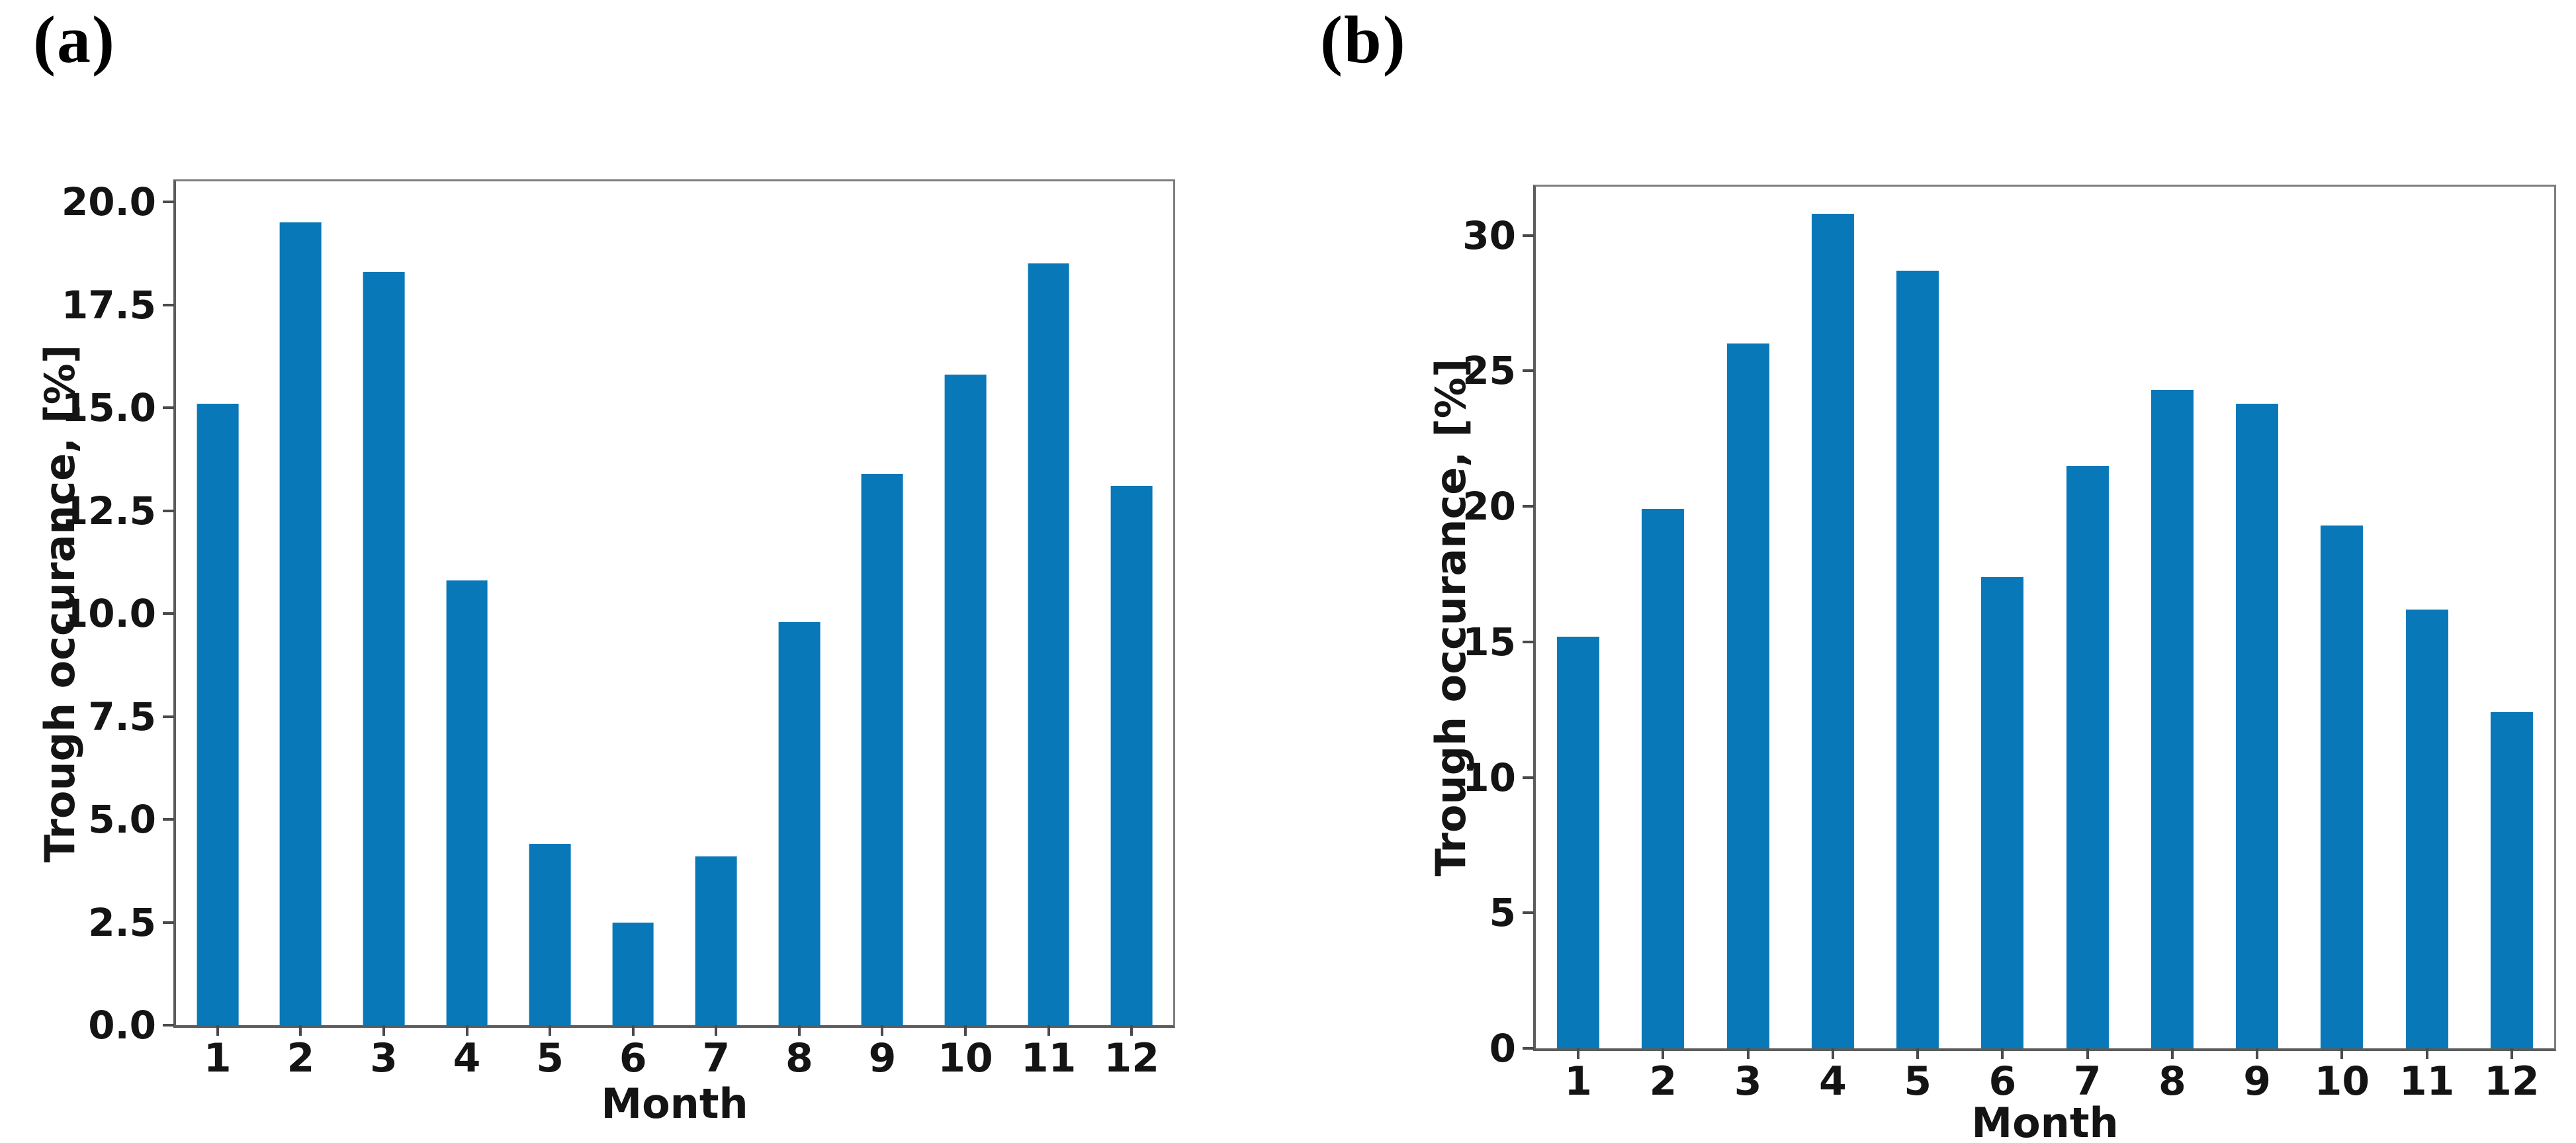  I want to click on y-tick-label: 30, so click(1489, 235).